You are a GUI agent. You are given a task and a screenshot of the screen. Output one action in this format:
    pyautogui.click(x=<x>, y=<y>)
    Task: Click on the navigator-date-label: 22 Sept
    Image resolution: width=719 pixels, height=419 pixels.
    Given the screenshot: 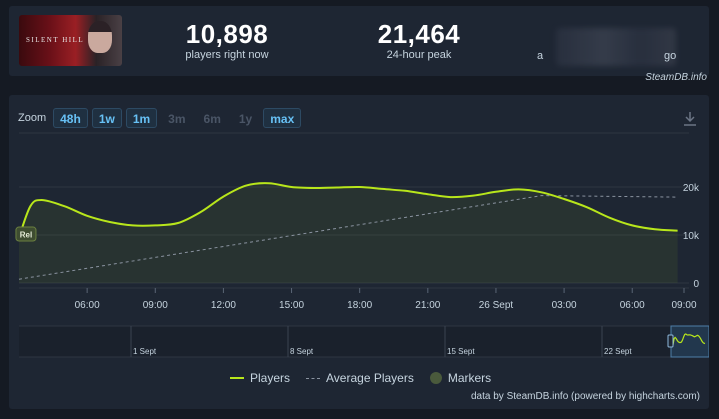 What is the action you would take?
    pyautogui.click(x=618, y=351)
    